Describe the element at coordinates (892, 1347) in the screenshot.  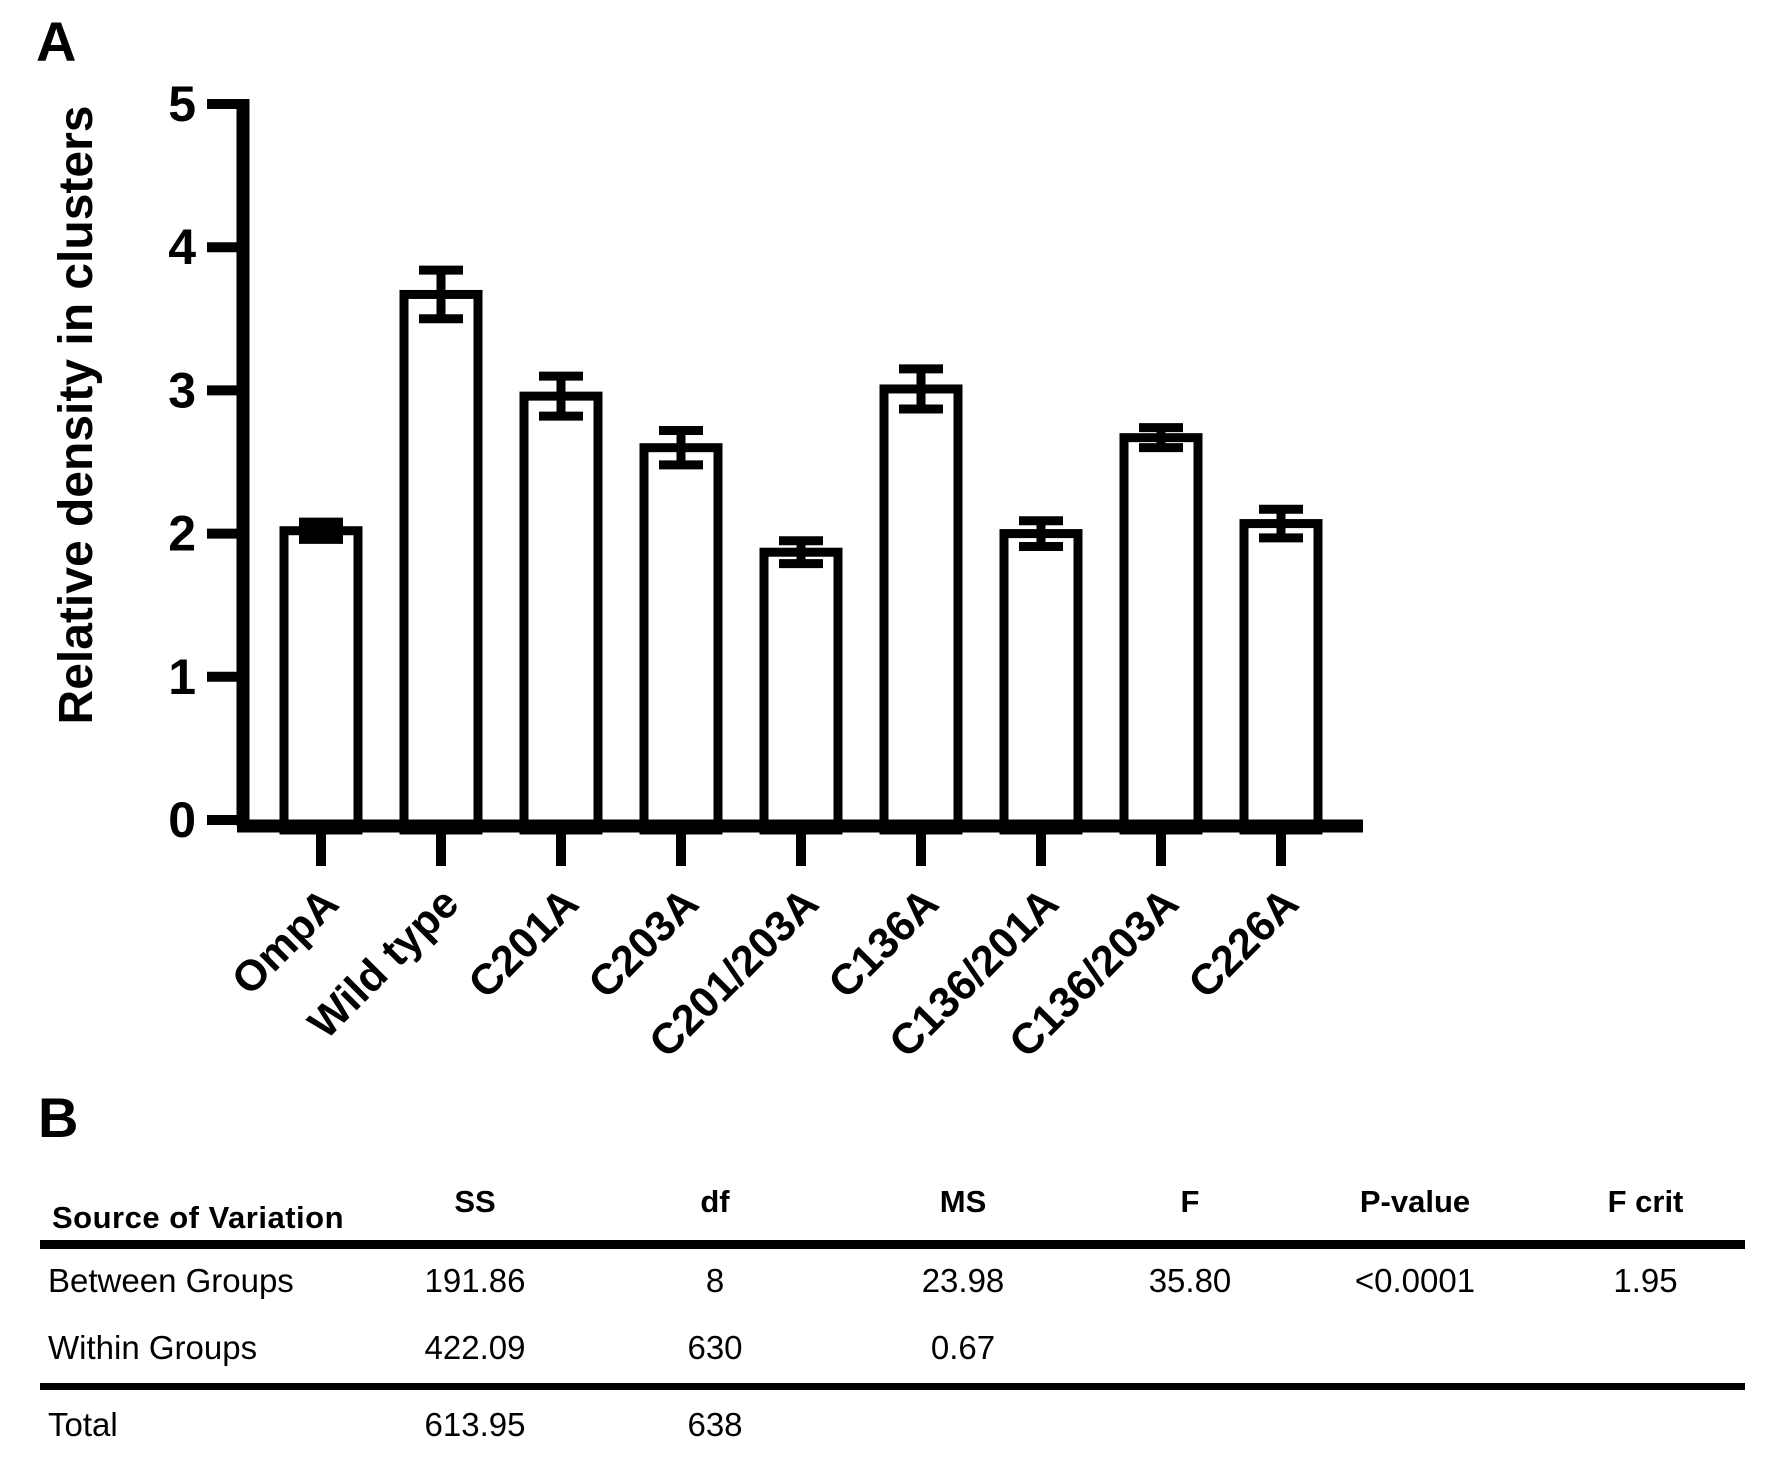
I see `table-row-within-groups: Within Groups 422.09 630 0.67` at that location.